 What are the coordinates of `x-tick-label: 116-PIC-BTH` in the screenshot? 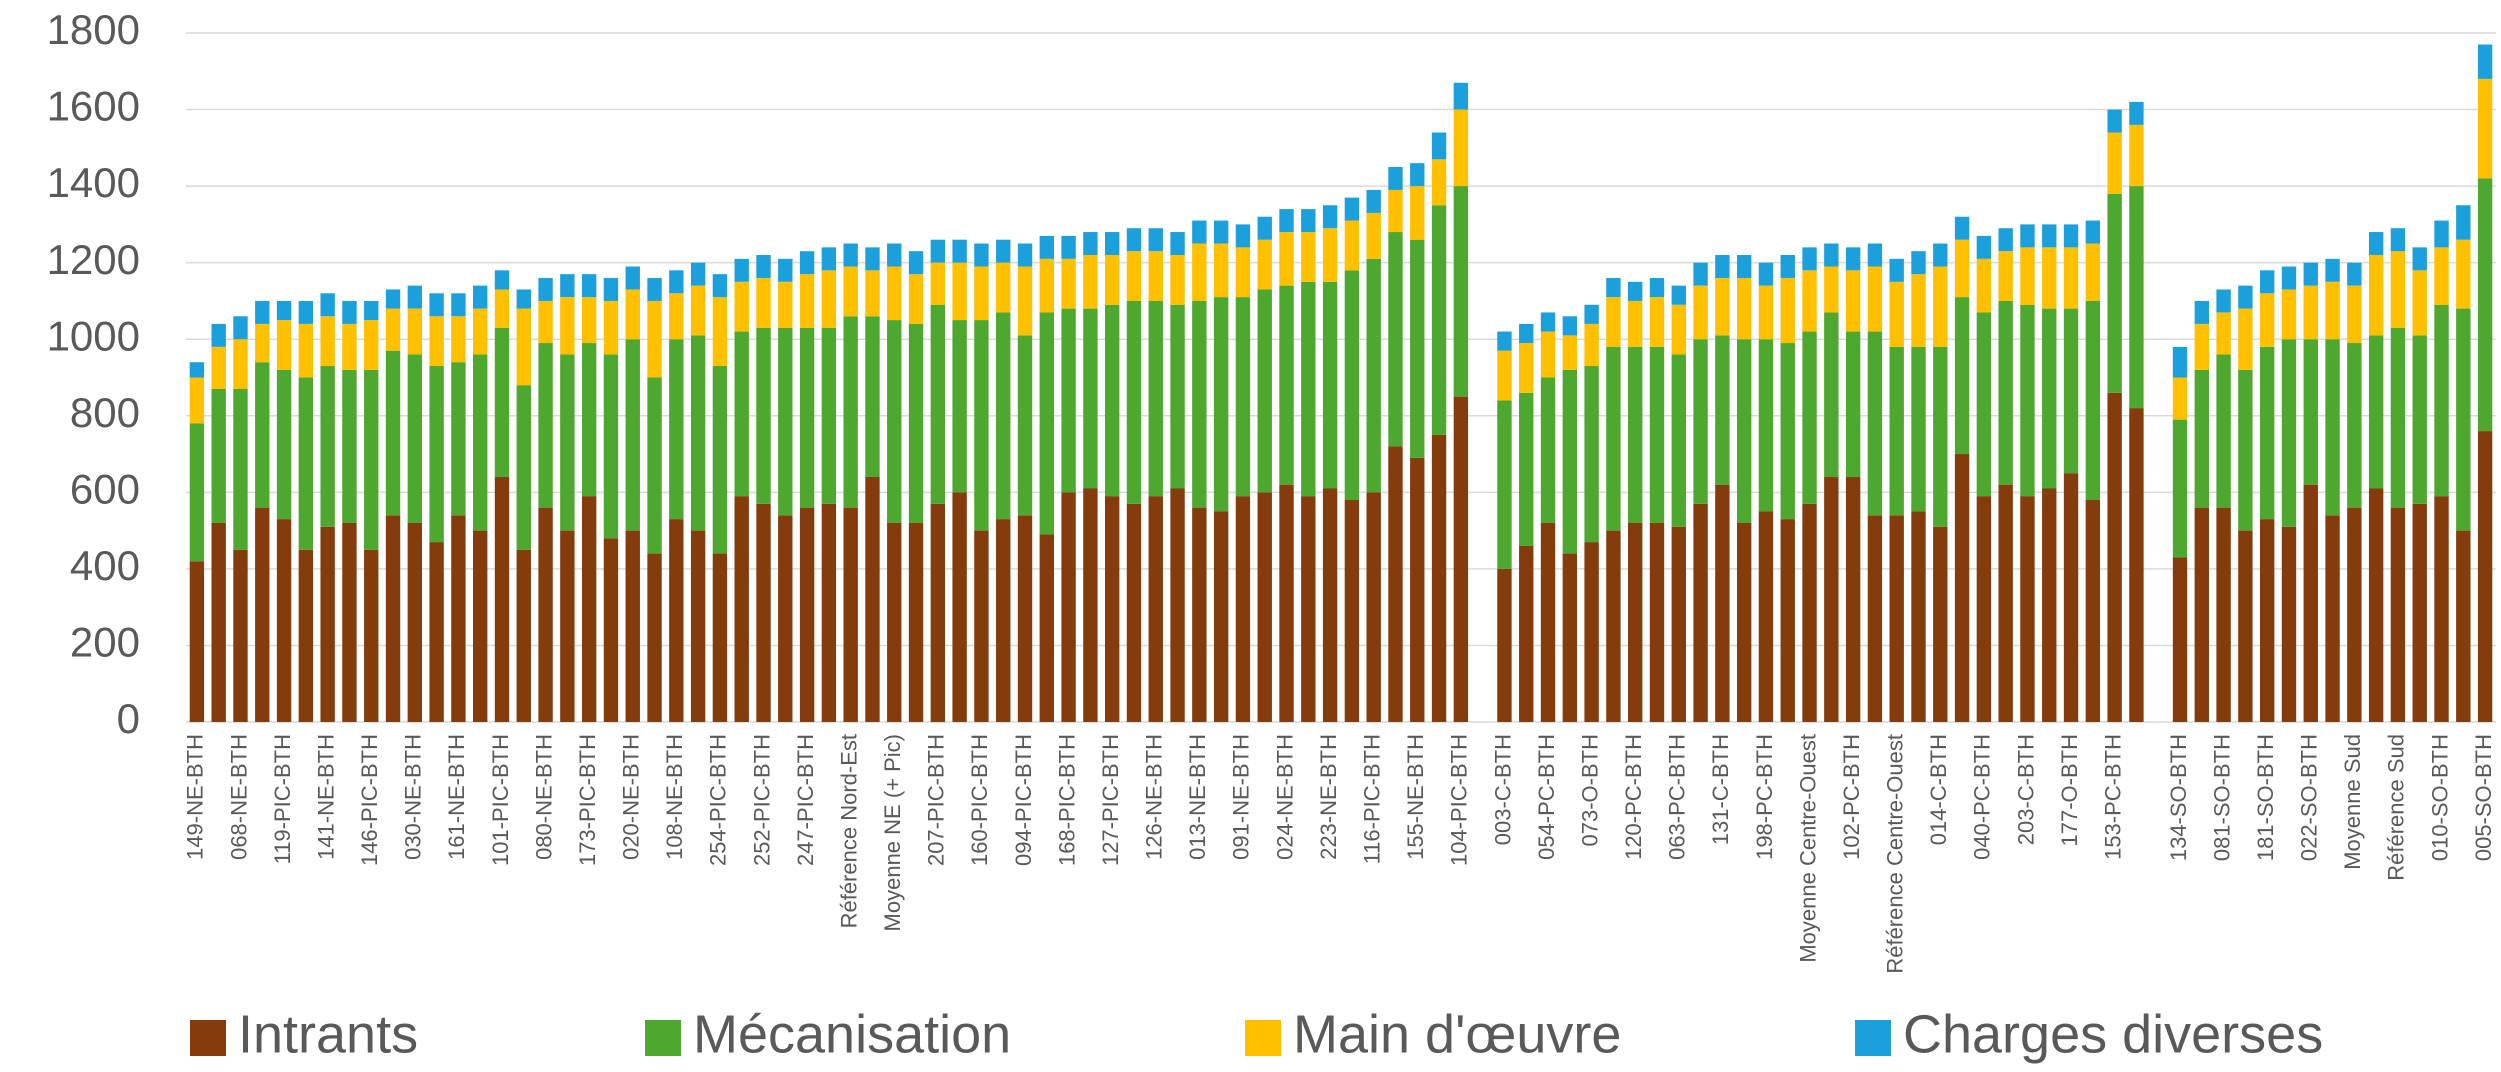 It's located at (1372, 799).